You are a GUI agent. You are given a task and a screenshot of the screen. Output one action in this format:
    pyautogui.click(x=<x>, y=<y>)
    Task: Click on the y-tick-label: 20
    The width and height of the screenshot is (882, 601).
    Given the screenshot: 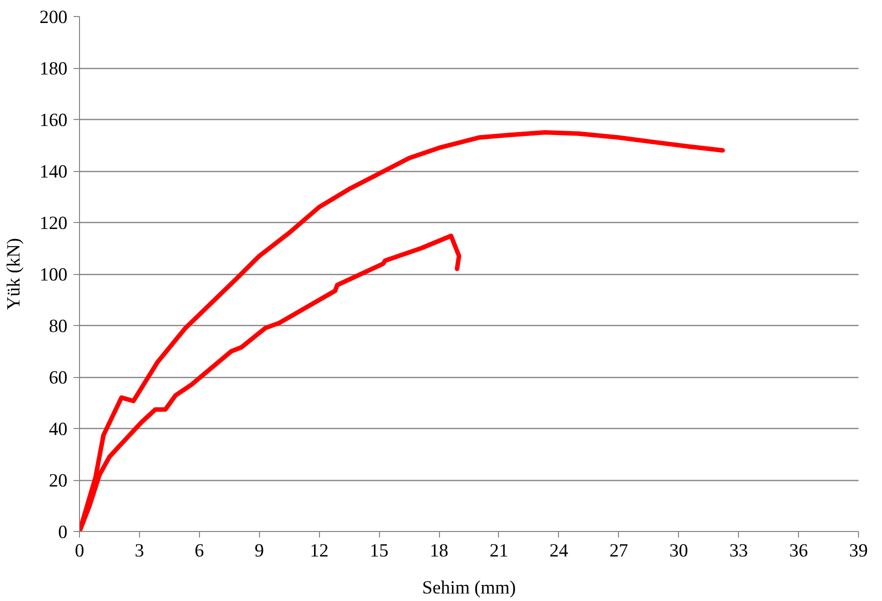 What is the action you would take?
    pyautogui.click(x=58, y=481)
    